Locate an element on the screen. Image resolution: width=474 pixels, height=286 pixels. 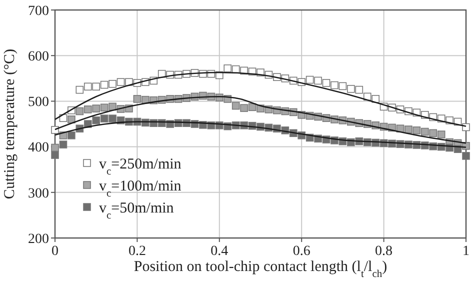
y-tick-label: 500 is located at coordinates (38, 102).